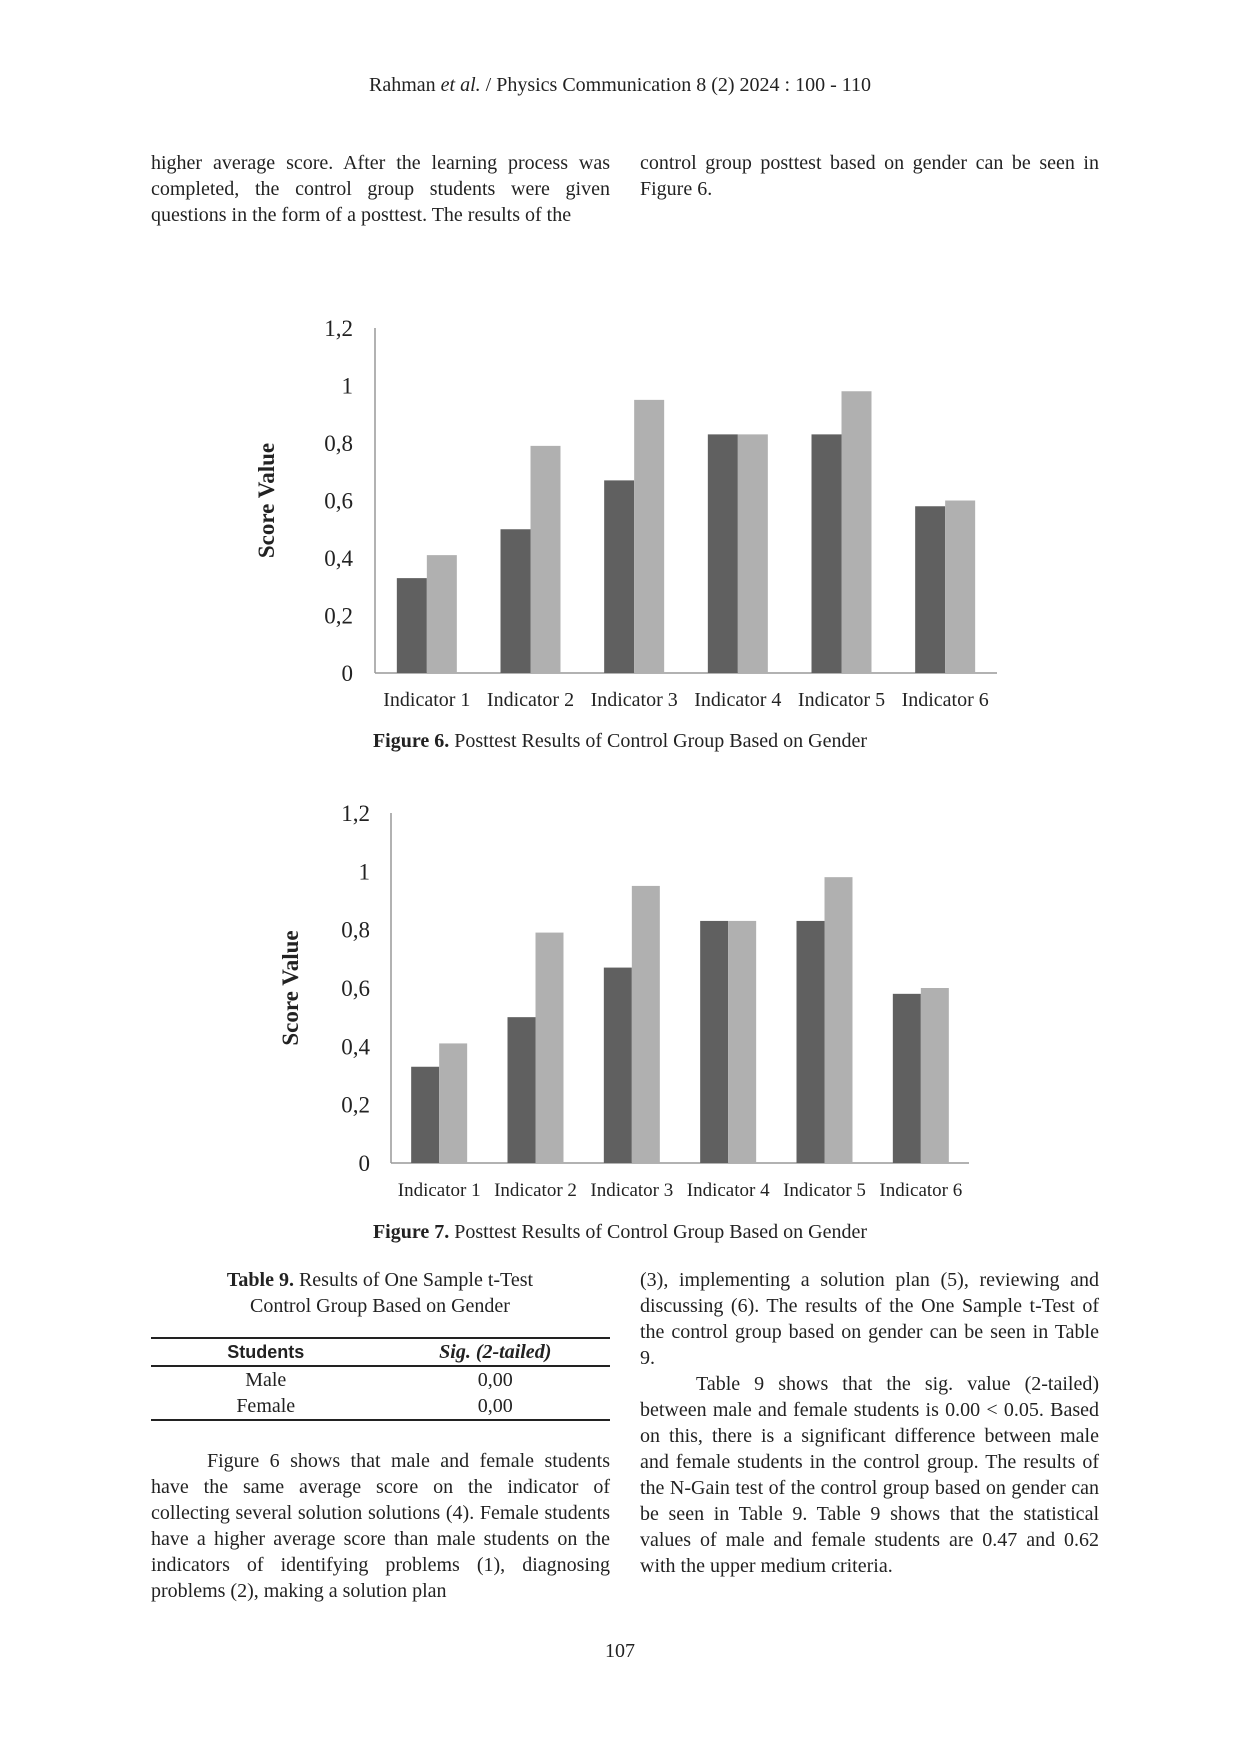  I want to click on caption-label: Table 9., so click(260, 1280).